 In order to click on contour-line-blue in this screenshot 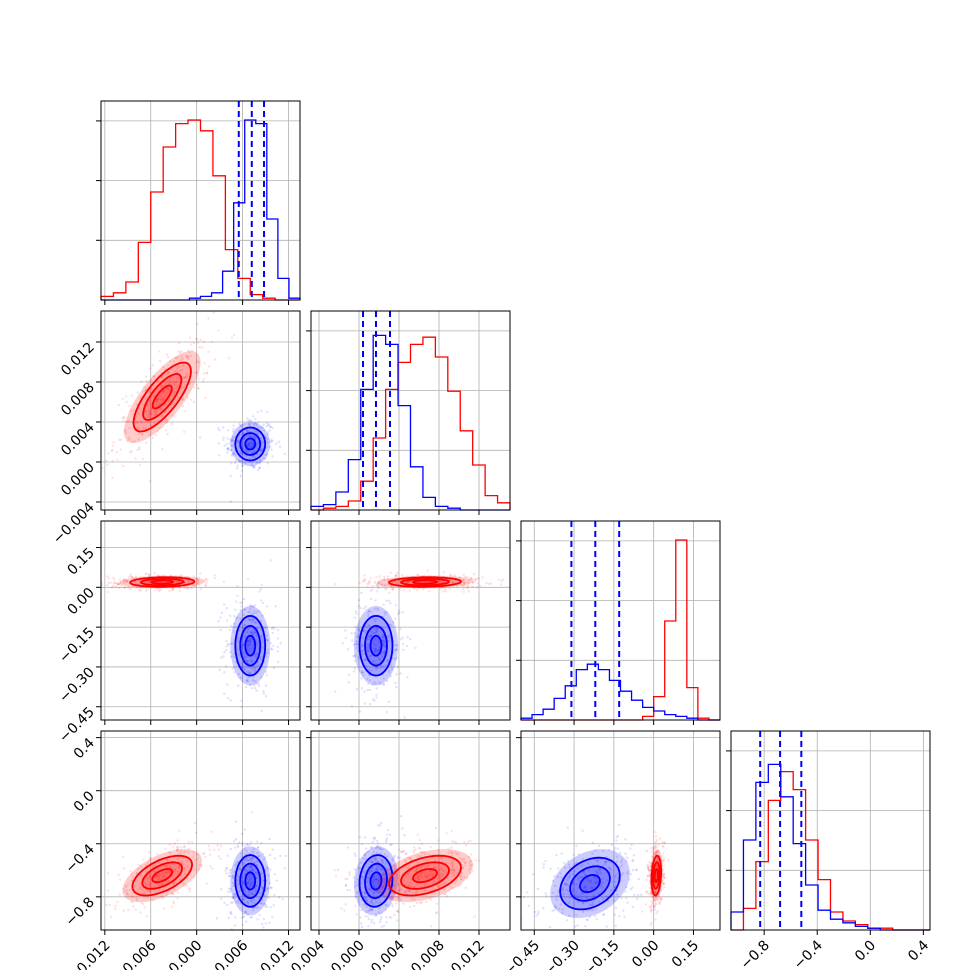, I will do `click(590, 883)`.